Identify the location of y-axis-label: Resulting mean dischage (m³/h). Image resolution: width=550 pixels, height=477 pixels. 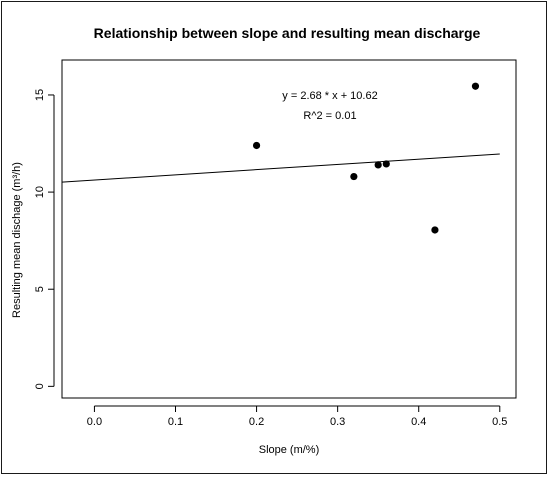
(17, 240).